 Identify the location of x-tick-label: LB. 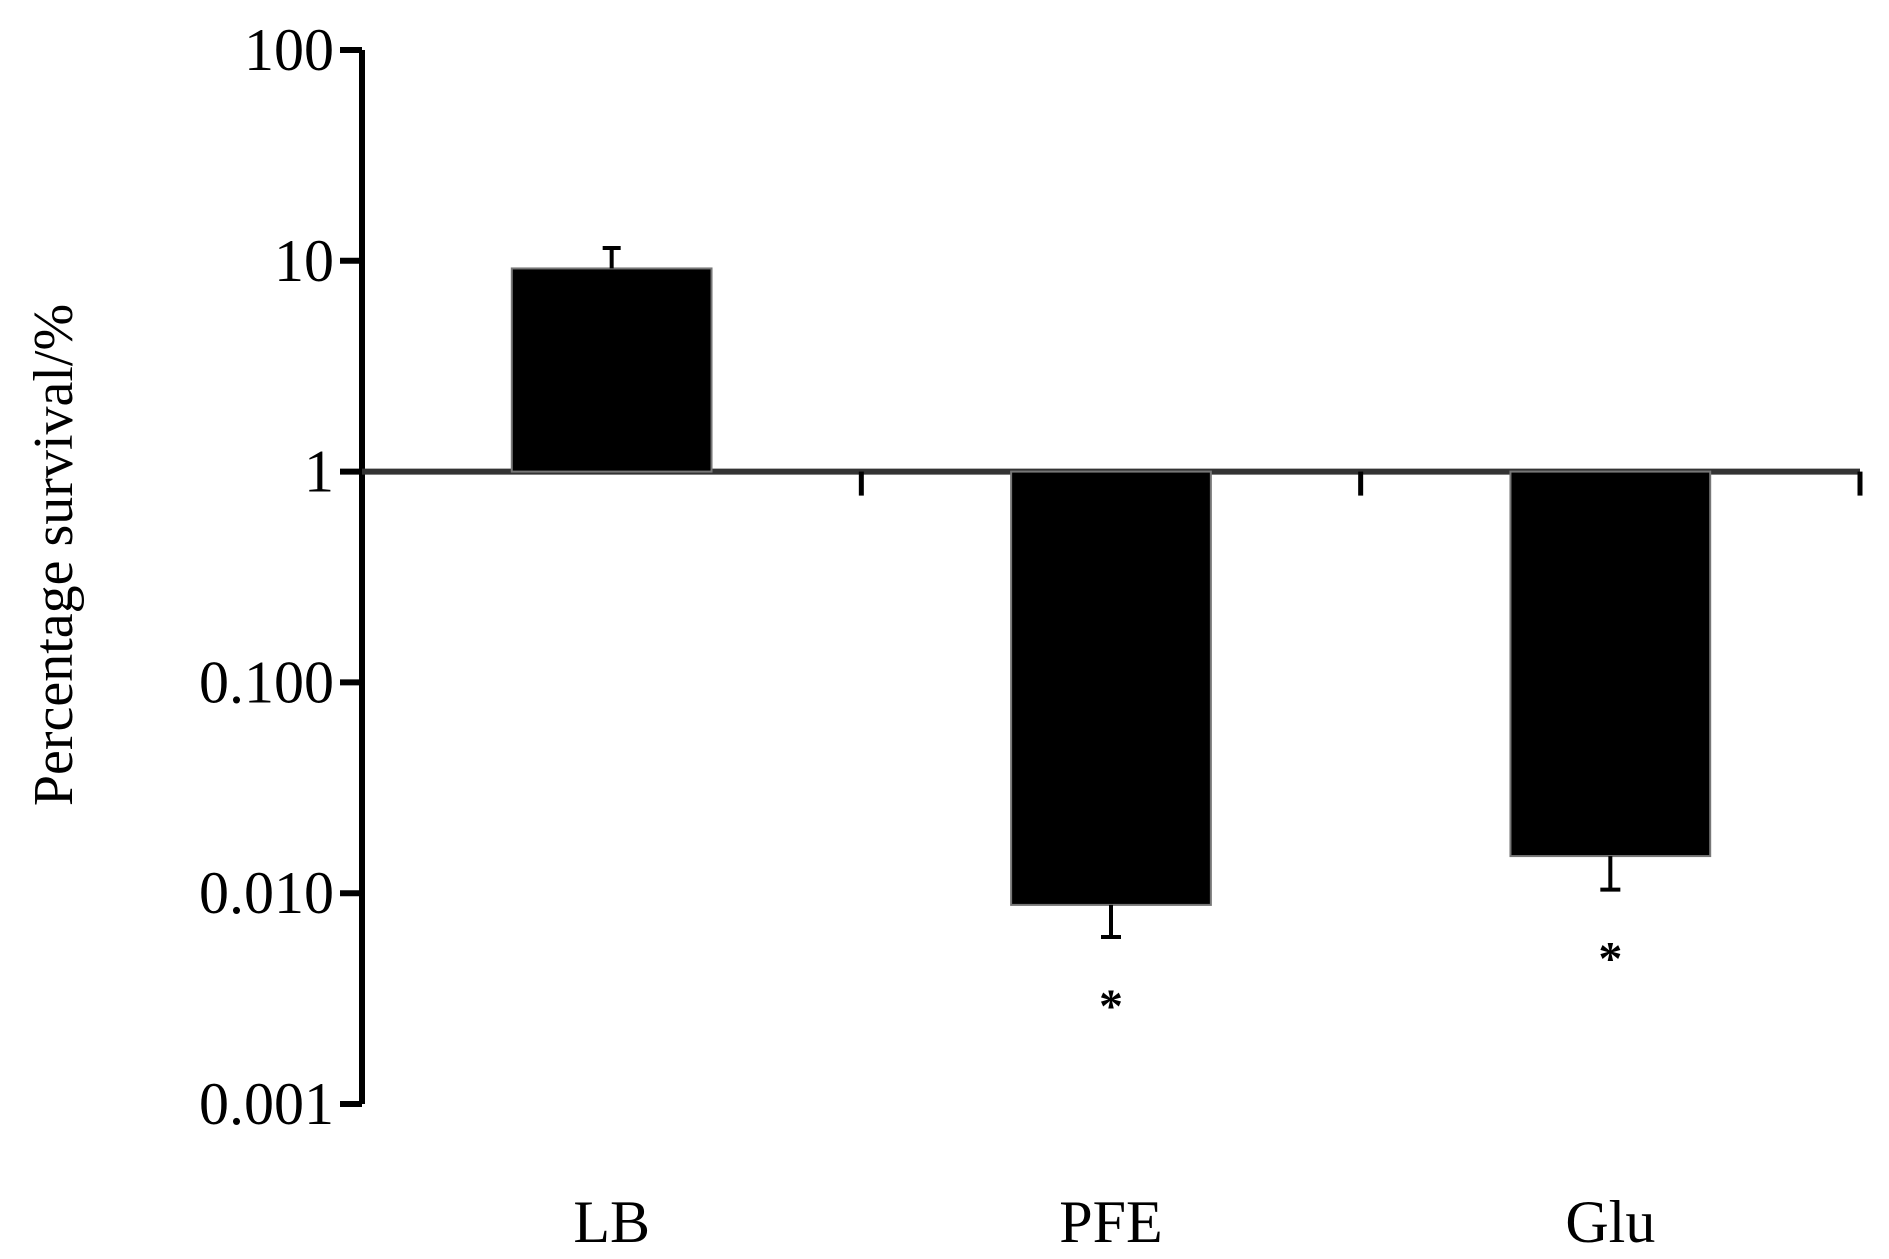
(611, 1222).